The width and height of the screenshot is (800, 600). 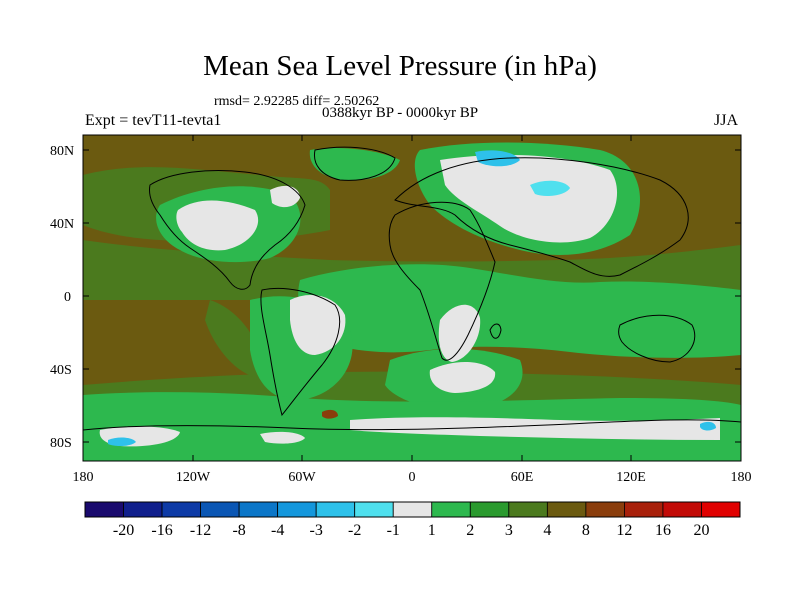 I want to click on south-atlantic-neutral, so click(x=462, y=377).